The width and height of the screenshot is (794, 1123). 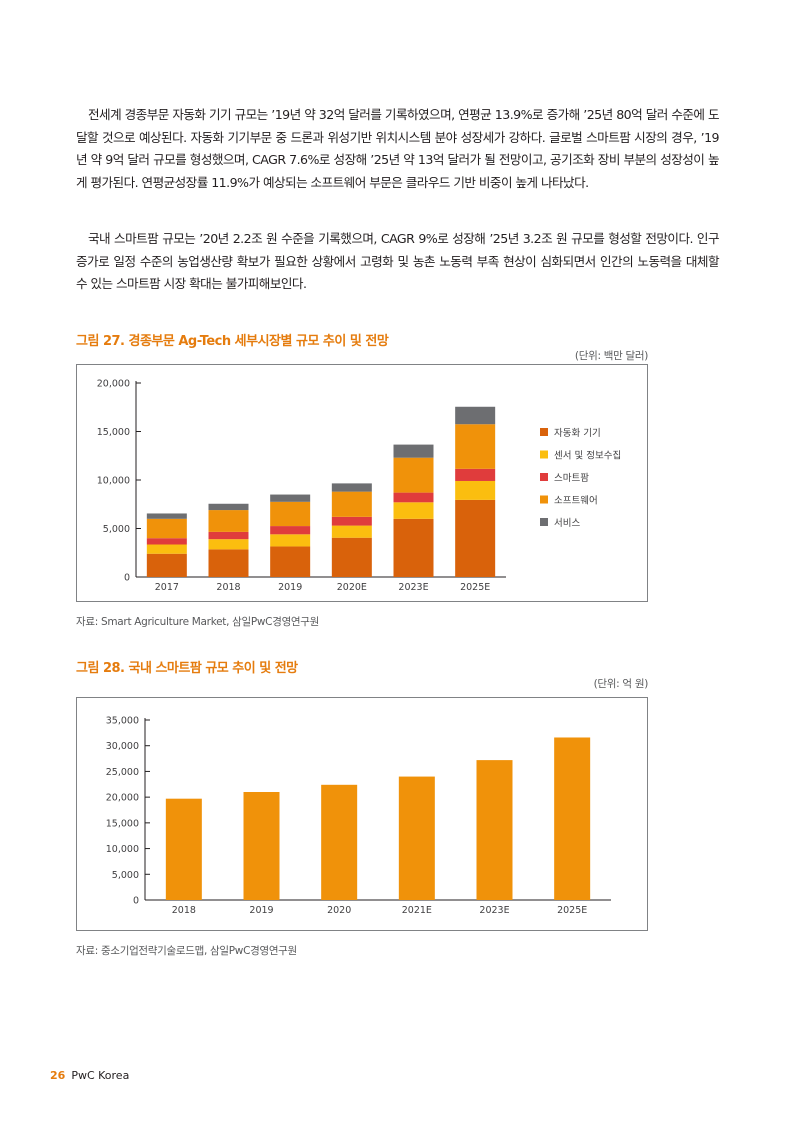 I want to click on fig27-bar-2023E-s2, so click(x=413, y=497).